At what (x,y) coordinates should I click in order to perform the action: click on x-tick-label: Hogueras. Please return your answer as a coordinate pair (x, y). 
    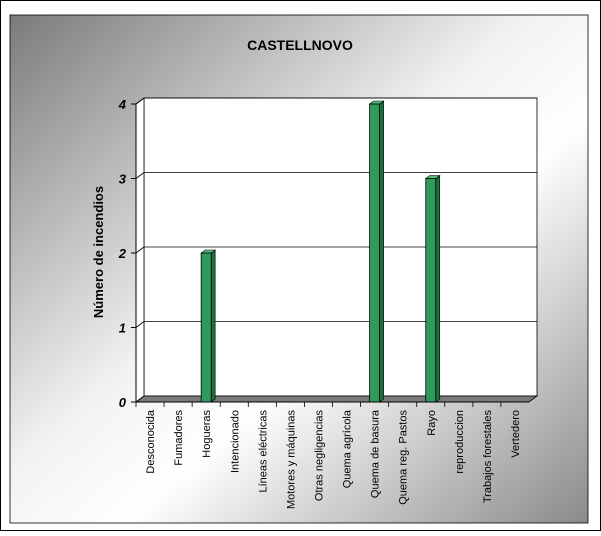
    Looking at the image, I should click on (207, 434).